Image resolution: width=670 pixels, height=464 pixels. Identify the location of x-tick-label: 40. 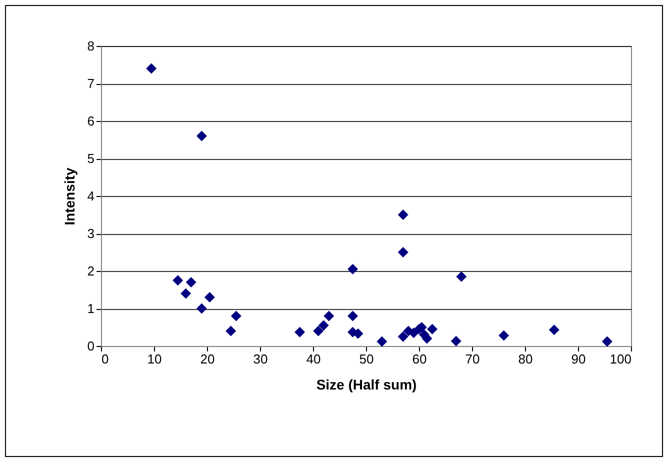
(313, 359).